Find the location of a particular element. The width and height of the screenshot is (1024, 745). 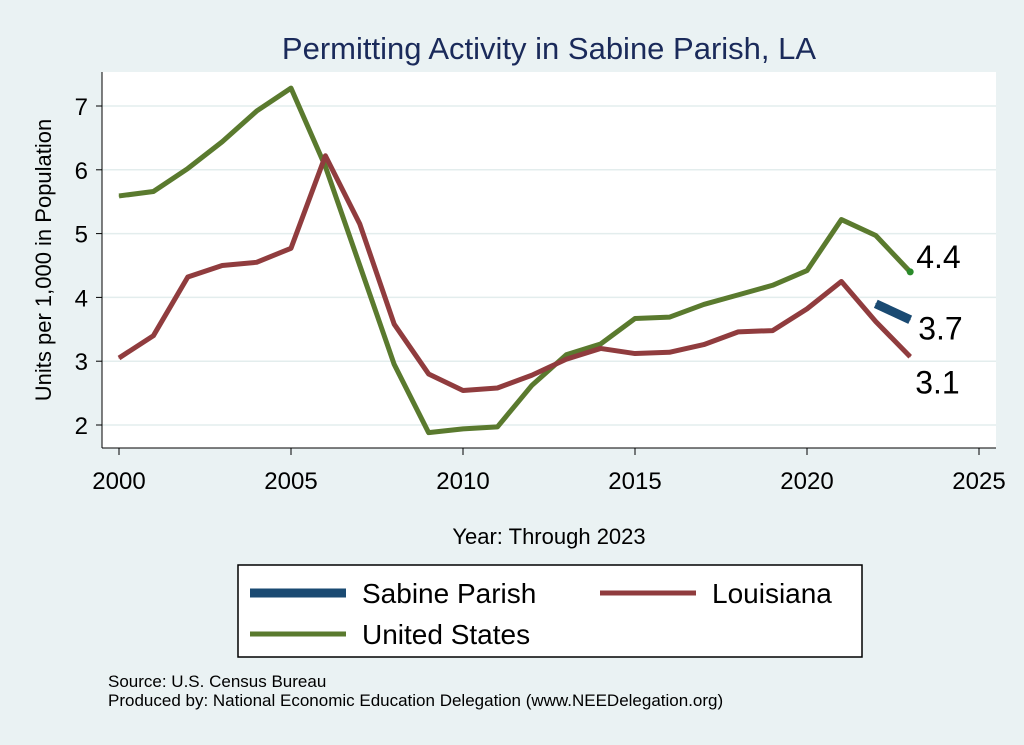

legend-label-louisiana: Louisiana is located at coordinates (772, 593).